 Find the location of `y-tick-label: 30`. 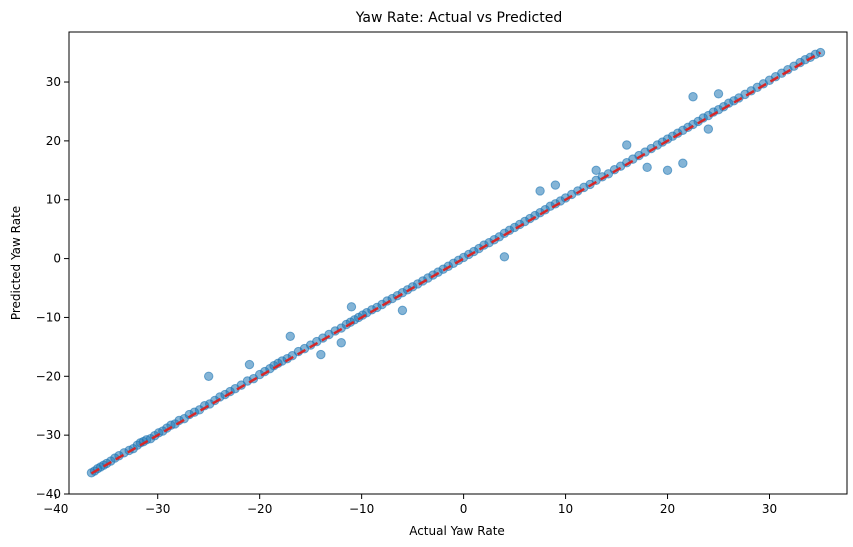

y-tick-label: 30 is located at coordinates (53, 82).